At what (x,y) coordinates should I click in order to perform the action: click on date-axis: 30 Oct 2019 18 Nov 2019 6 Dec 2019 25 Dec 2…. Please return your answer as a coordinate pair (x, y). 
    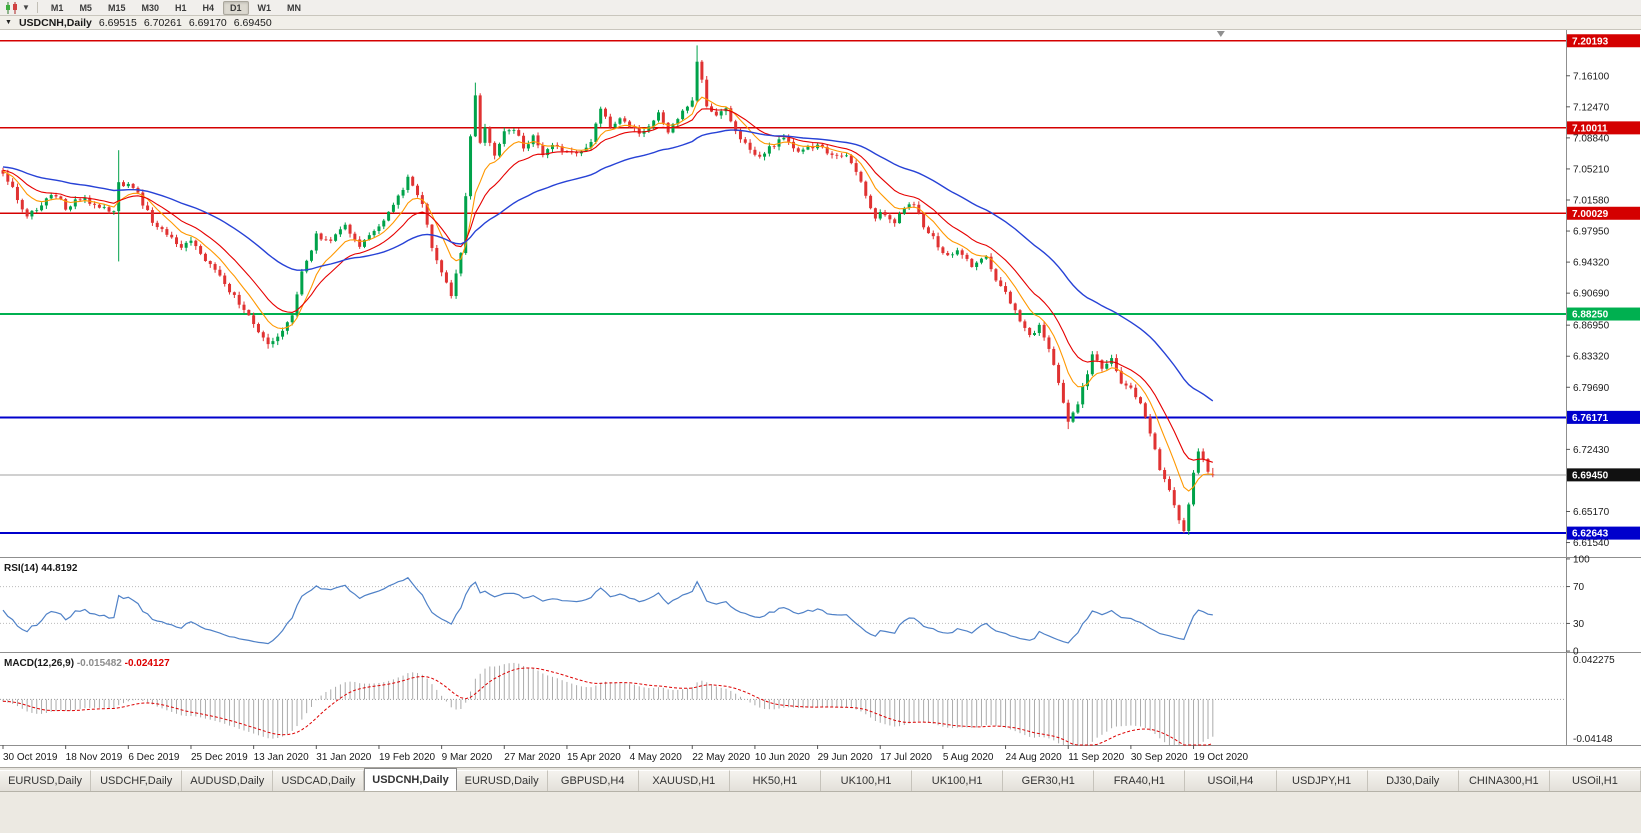
    Looking at the image, I should click on (625, 754).